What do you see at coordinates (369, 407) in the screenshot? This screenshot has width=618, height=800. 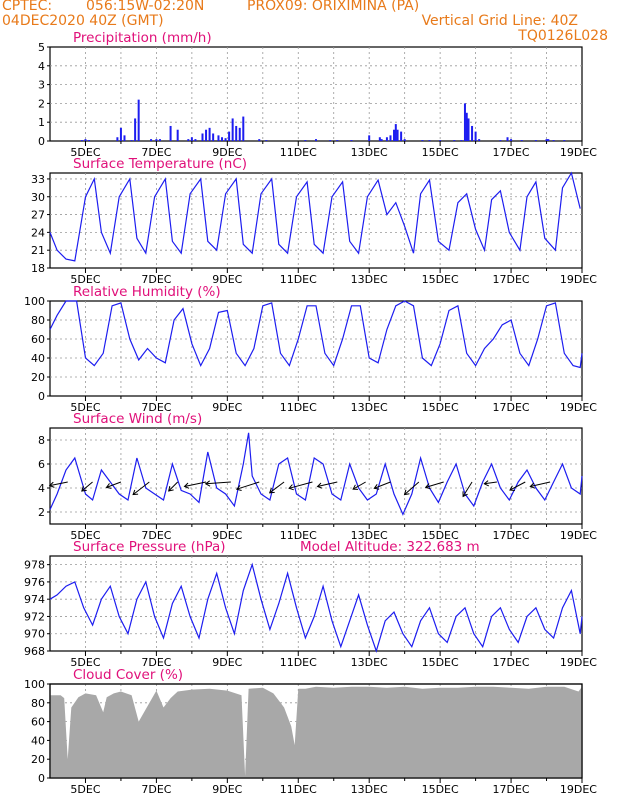 I see `rh-xtick-label: 13DEC` at bounding box center [369, 407].